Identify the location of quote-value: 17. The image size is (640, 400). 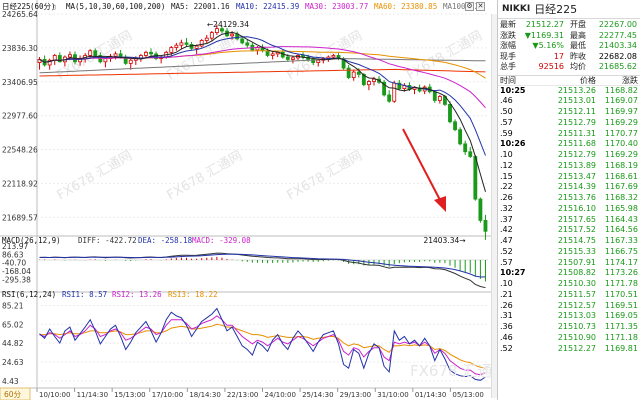
(558, 56).